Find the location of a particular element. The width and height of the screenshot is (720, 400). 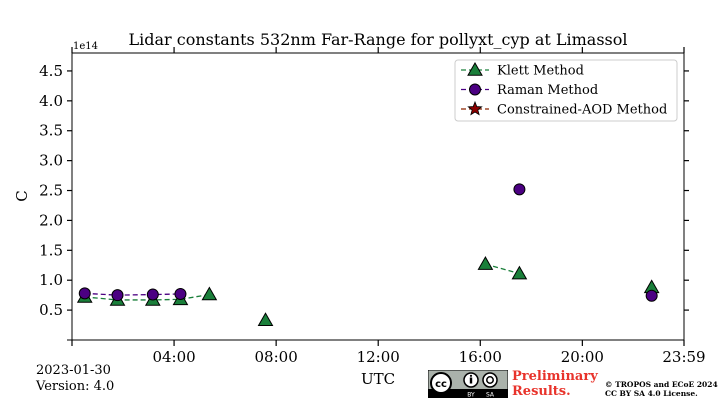

badge-sa-label: SA is located at coordinates (490, 395).